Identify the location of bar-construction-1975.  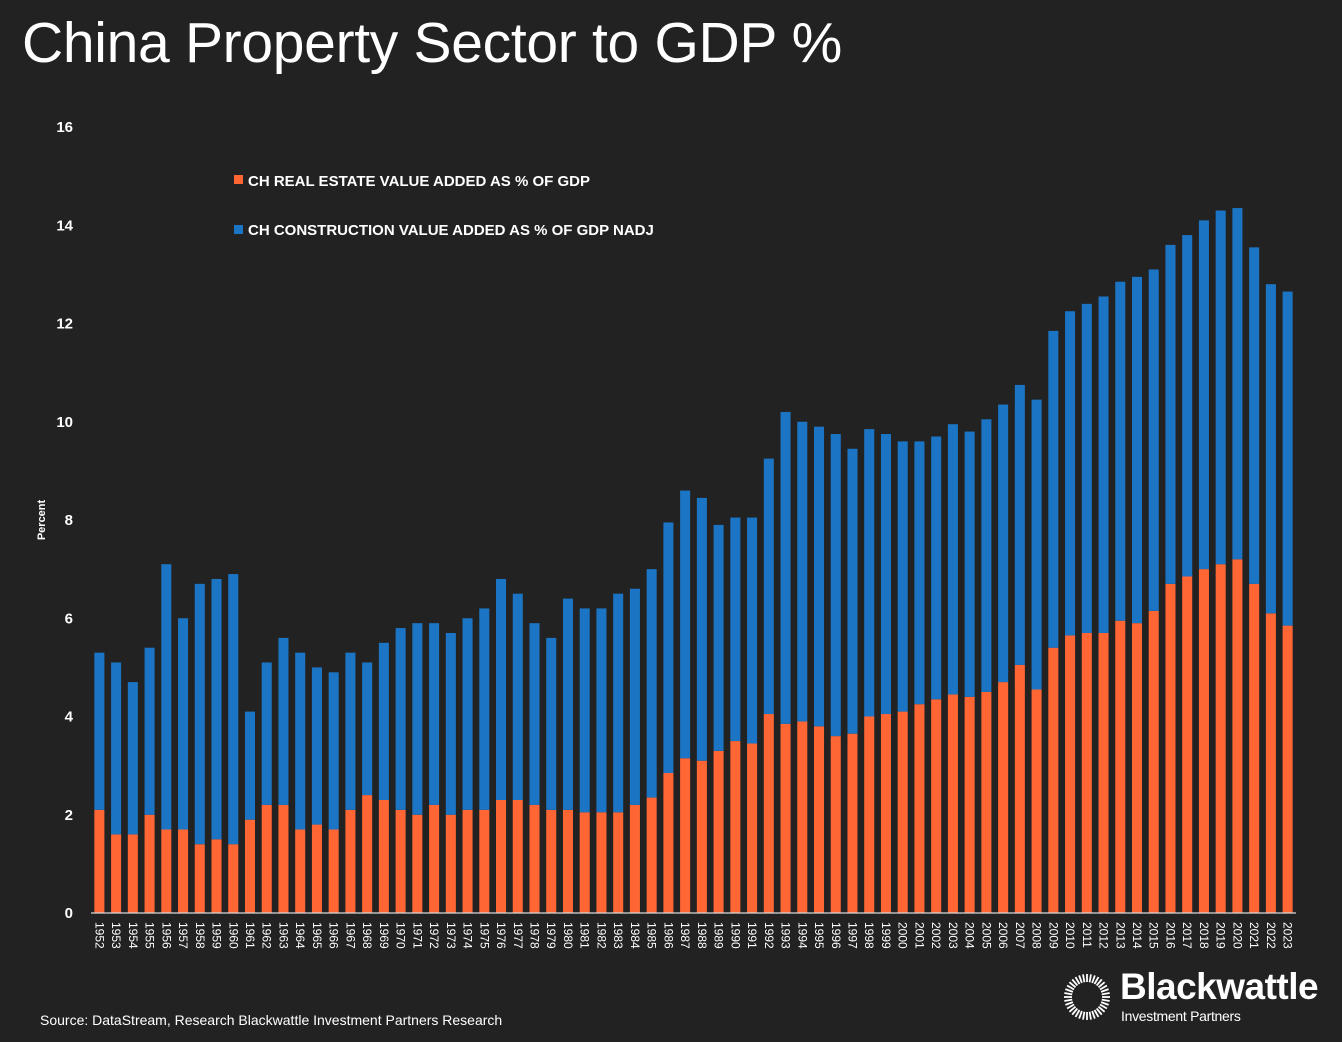
(484, 709).